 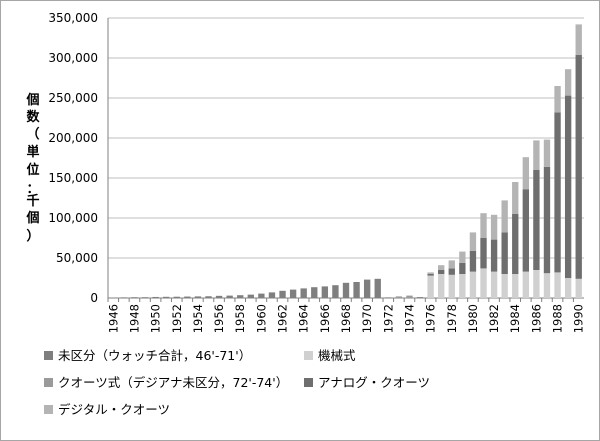 I want to click on x-tick-label: 1958, so click(x=240, y=318).